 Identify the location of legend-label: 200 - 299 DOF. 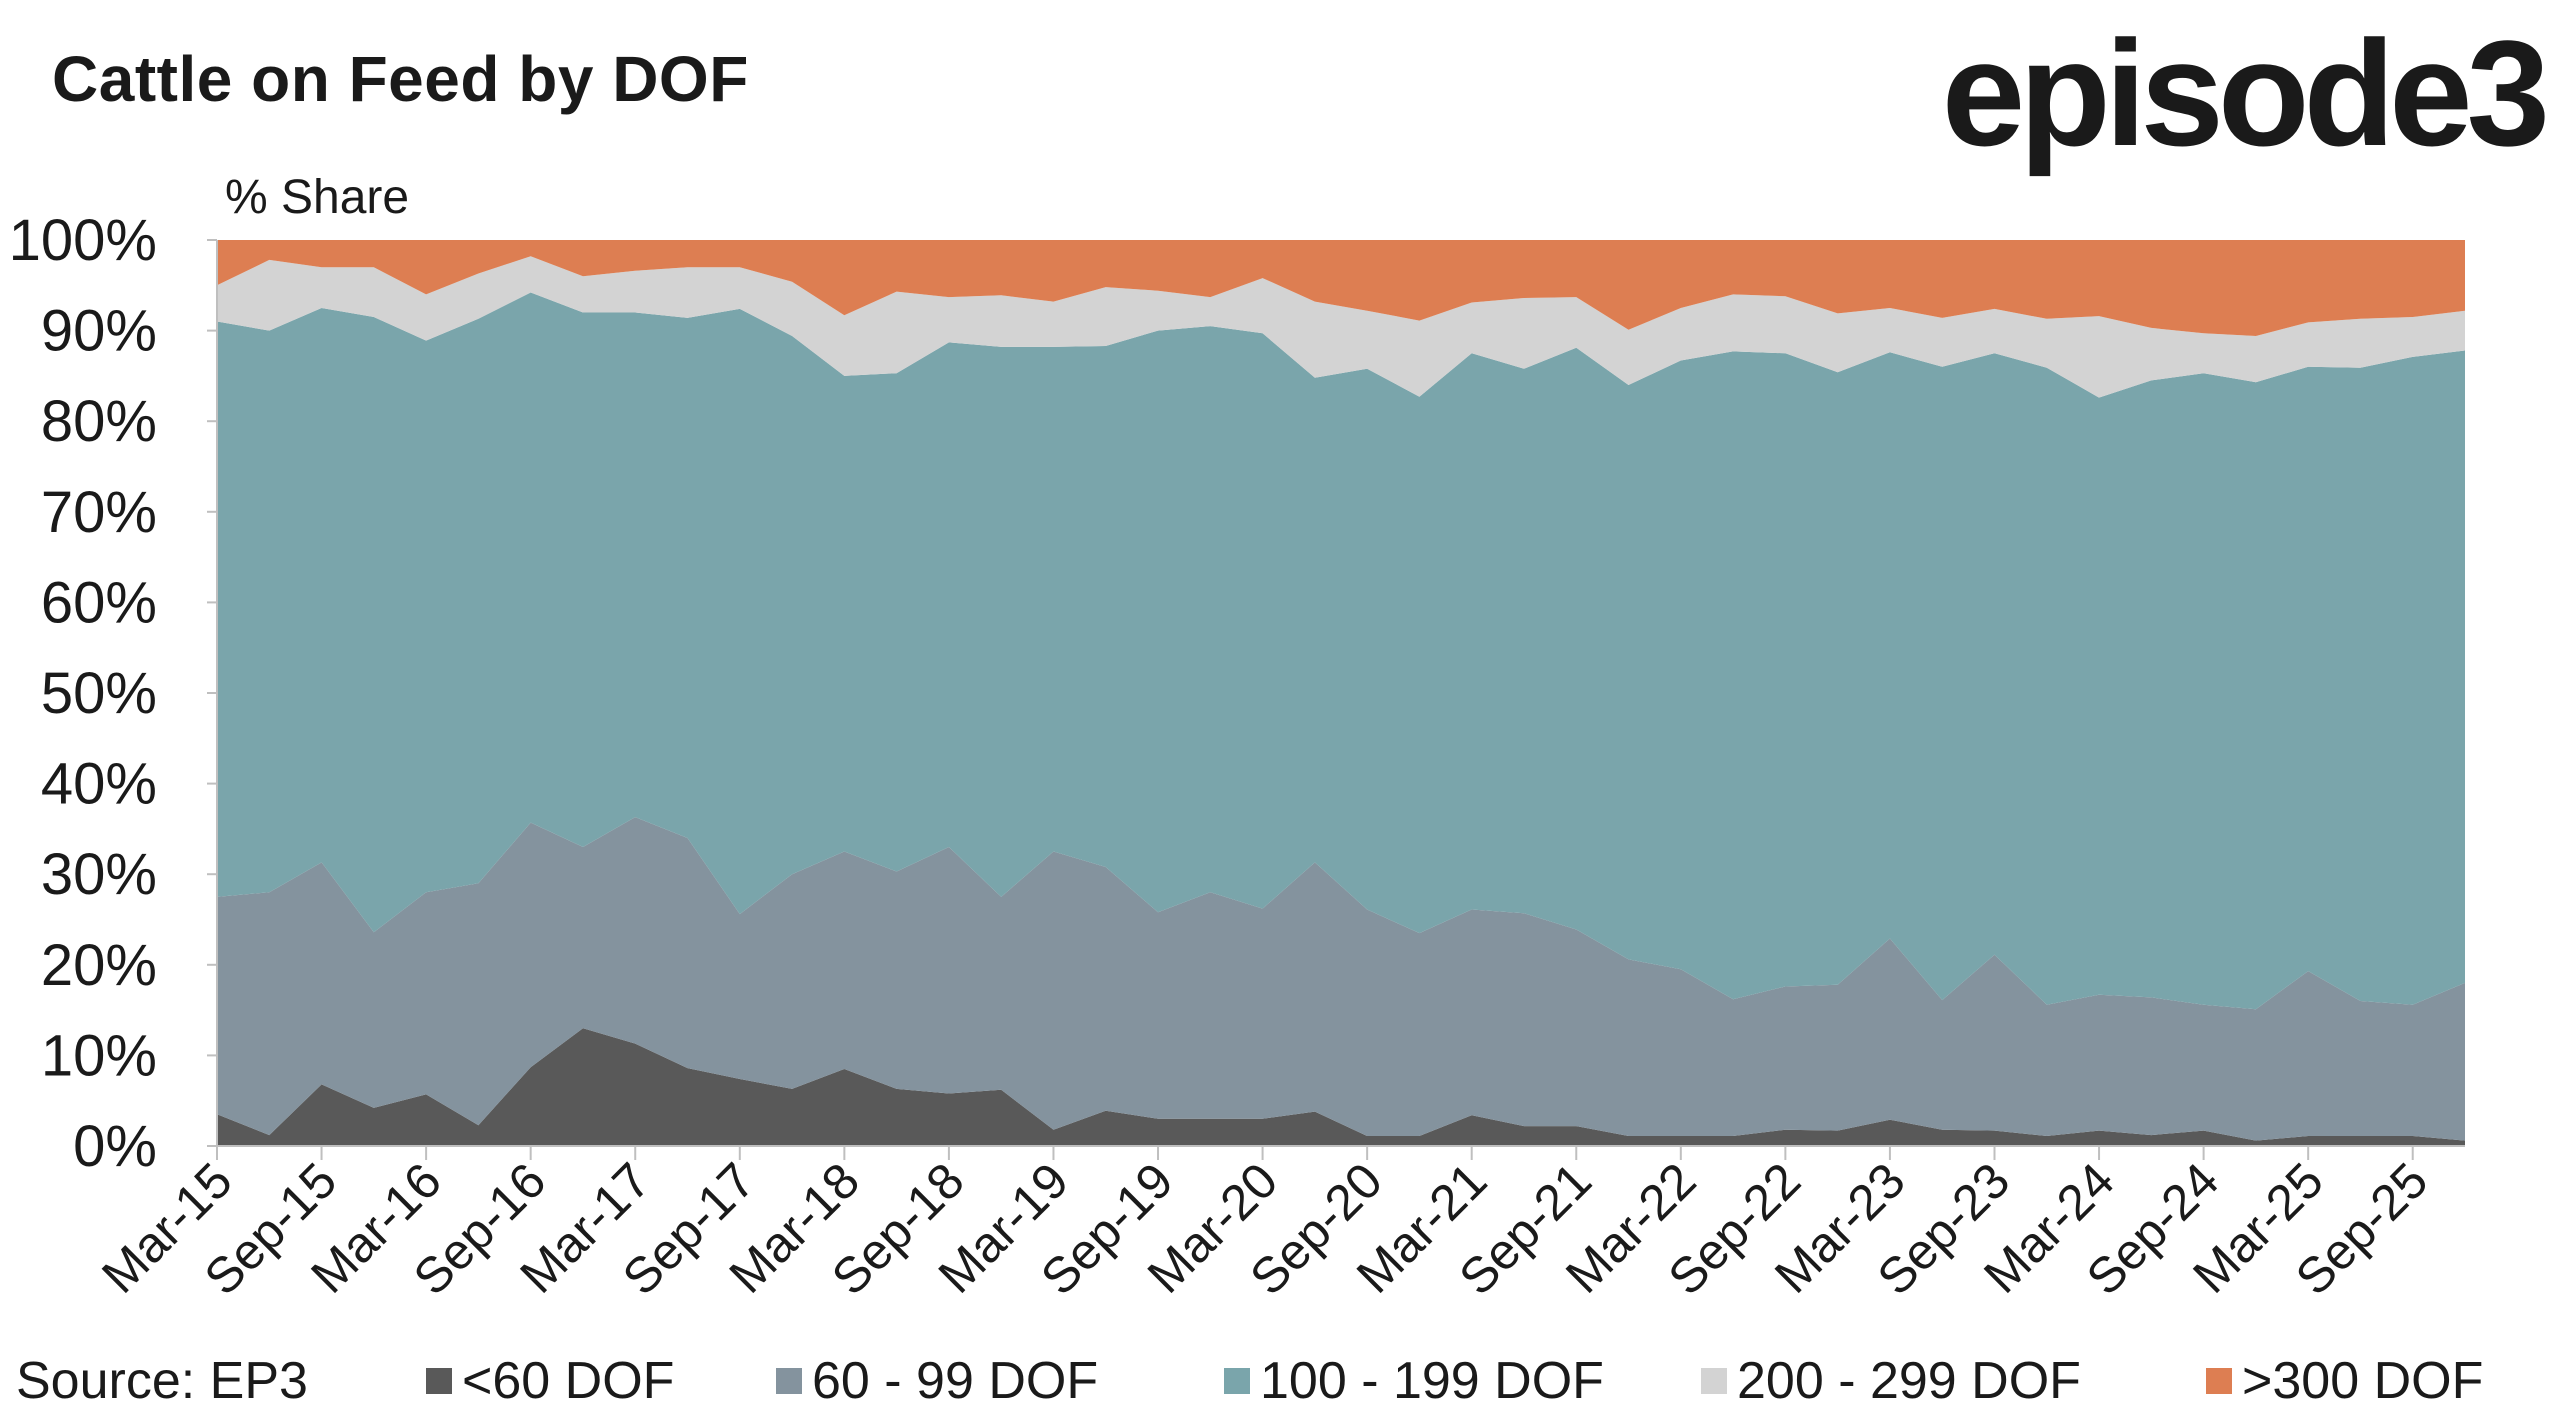
(1909, 1381).